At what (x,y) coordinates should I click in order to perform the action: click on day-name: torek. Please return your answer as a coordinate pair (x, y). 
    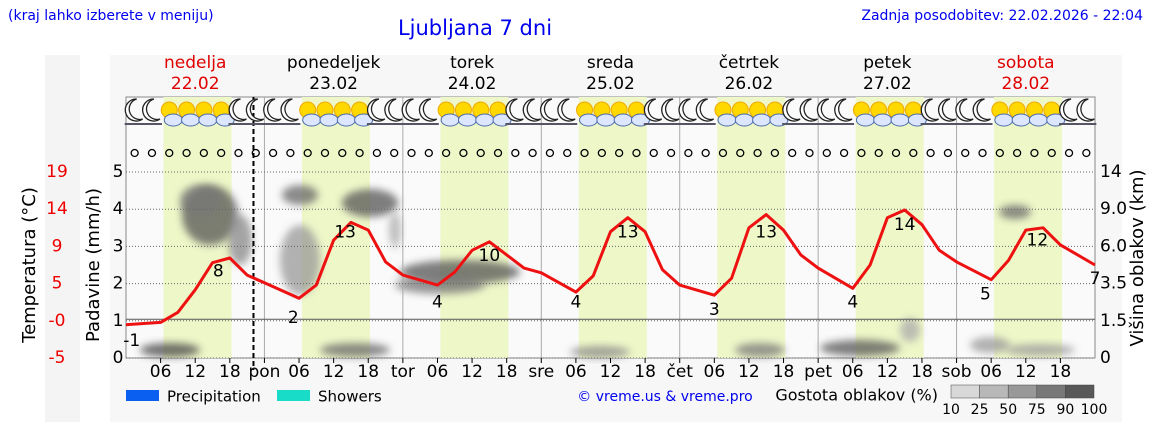
    Looking at the image, I should click on (472, 63).